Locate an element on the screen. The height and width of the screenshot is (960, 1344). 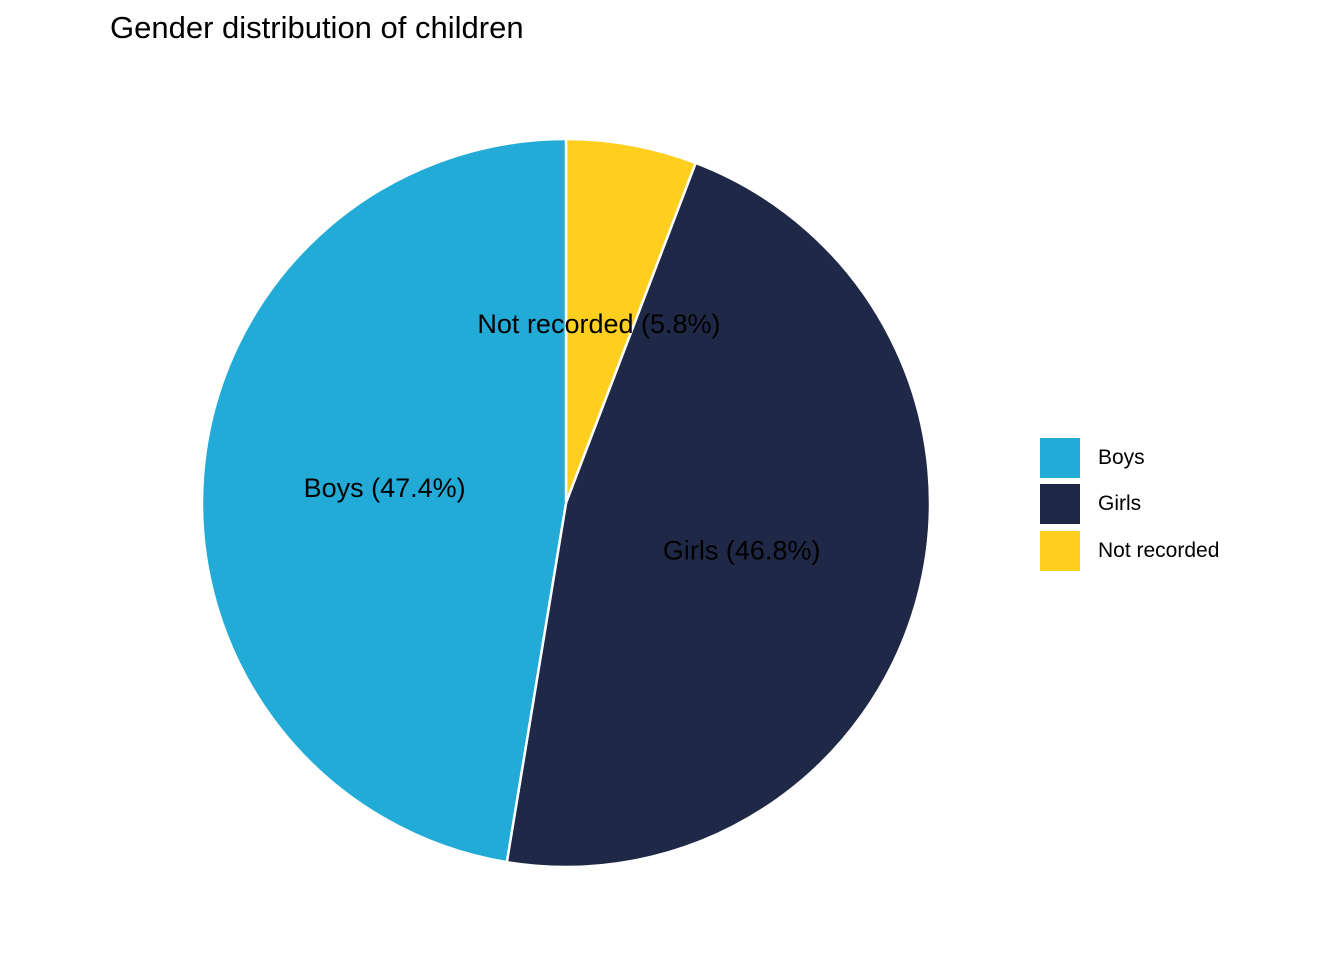
legend-item-girls: Girls is located at coordinates (1129, 504).